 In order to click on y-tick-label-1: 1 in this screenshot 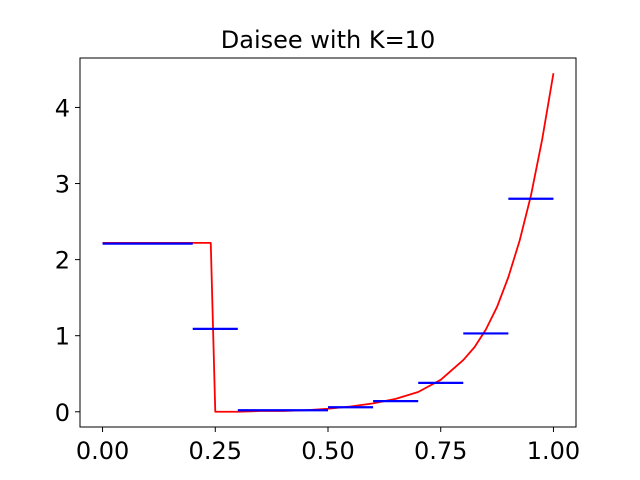, I will do `click(62, 337)`.